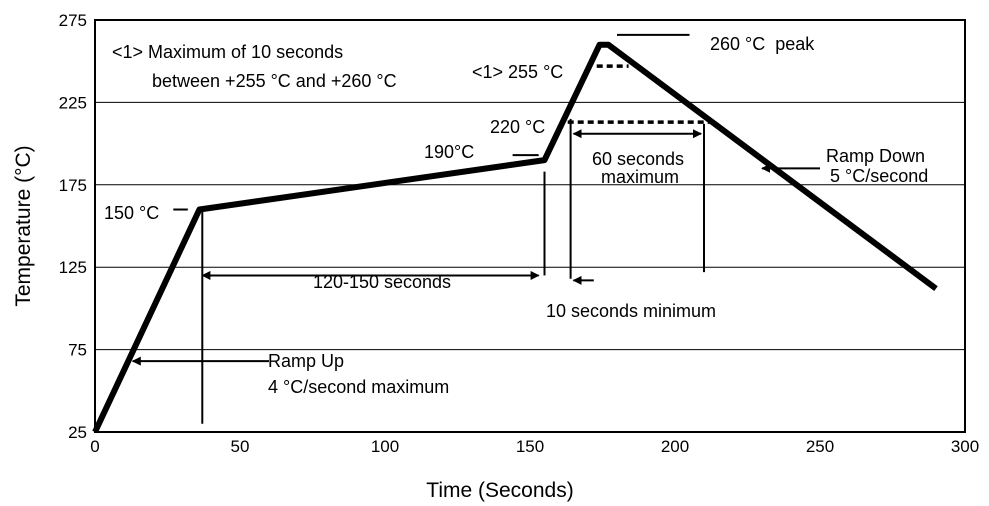 The width and height of the screenshot is (989, 506). Describe the element at coordinates (638, 159) in the screenshot. I see `sixty-seconds-line-1: 60 seconds` at that location.